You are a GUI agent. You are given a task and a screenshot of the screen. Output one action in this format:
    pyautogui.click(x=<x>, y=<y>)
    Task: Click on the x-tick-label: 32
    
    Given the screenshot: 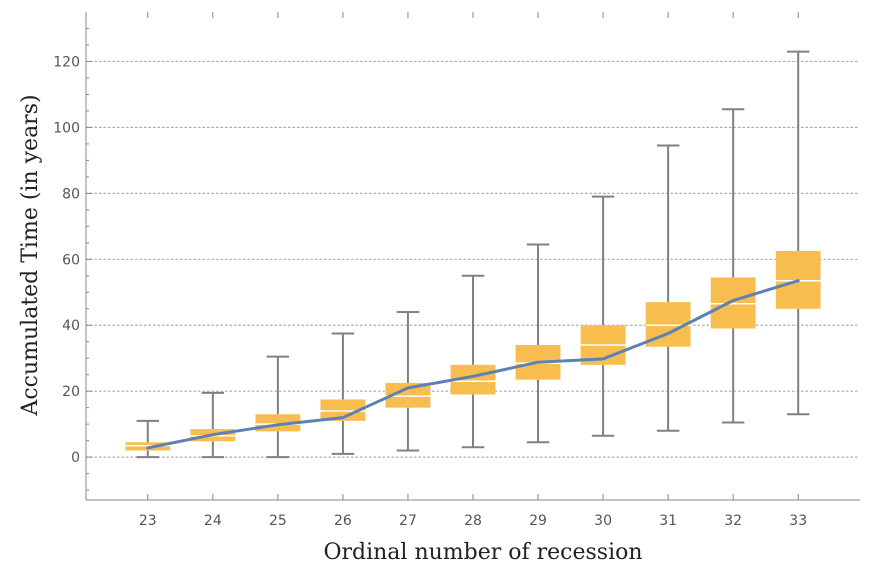 What is the action you would take?
    pyautogui.click(x=733, y=521)
    